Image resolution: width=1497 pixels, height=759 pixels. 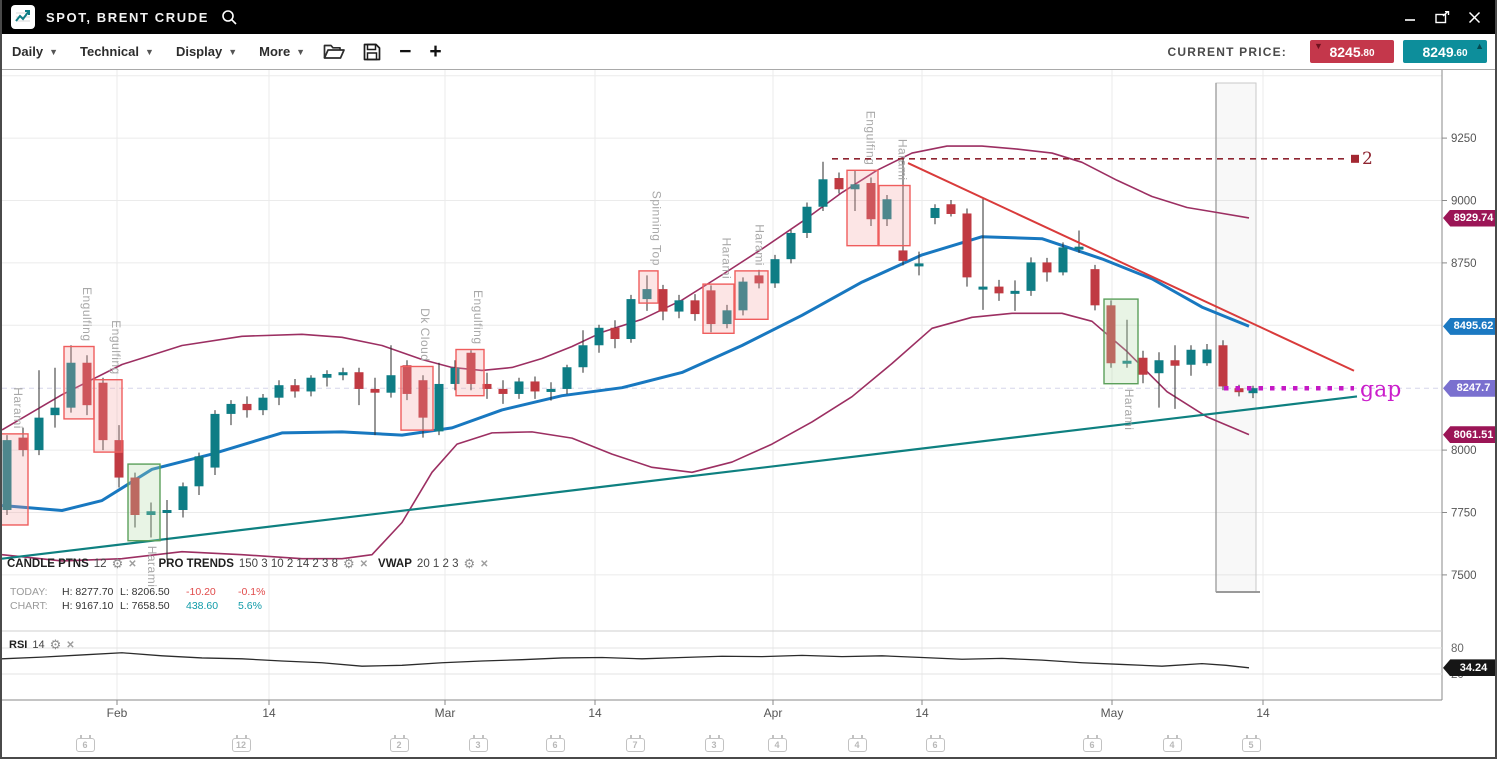 What do you see at coordinates (1464, 514) in the screenshot?
I see `y-axis-label: 7750` at bounding box center [1464, 514].